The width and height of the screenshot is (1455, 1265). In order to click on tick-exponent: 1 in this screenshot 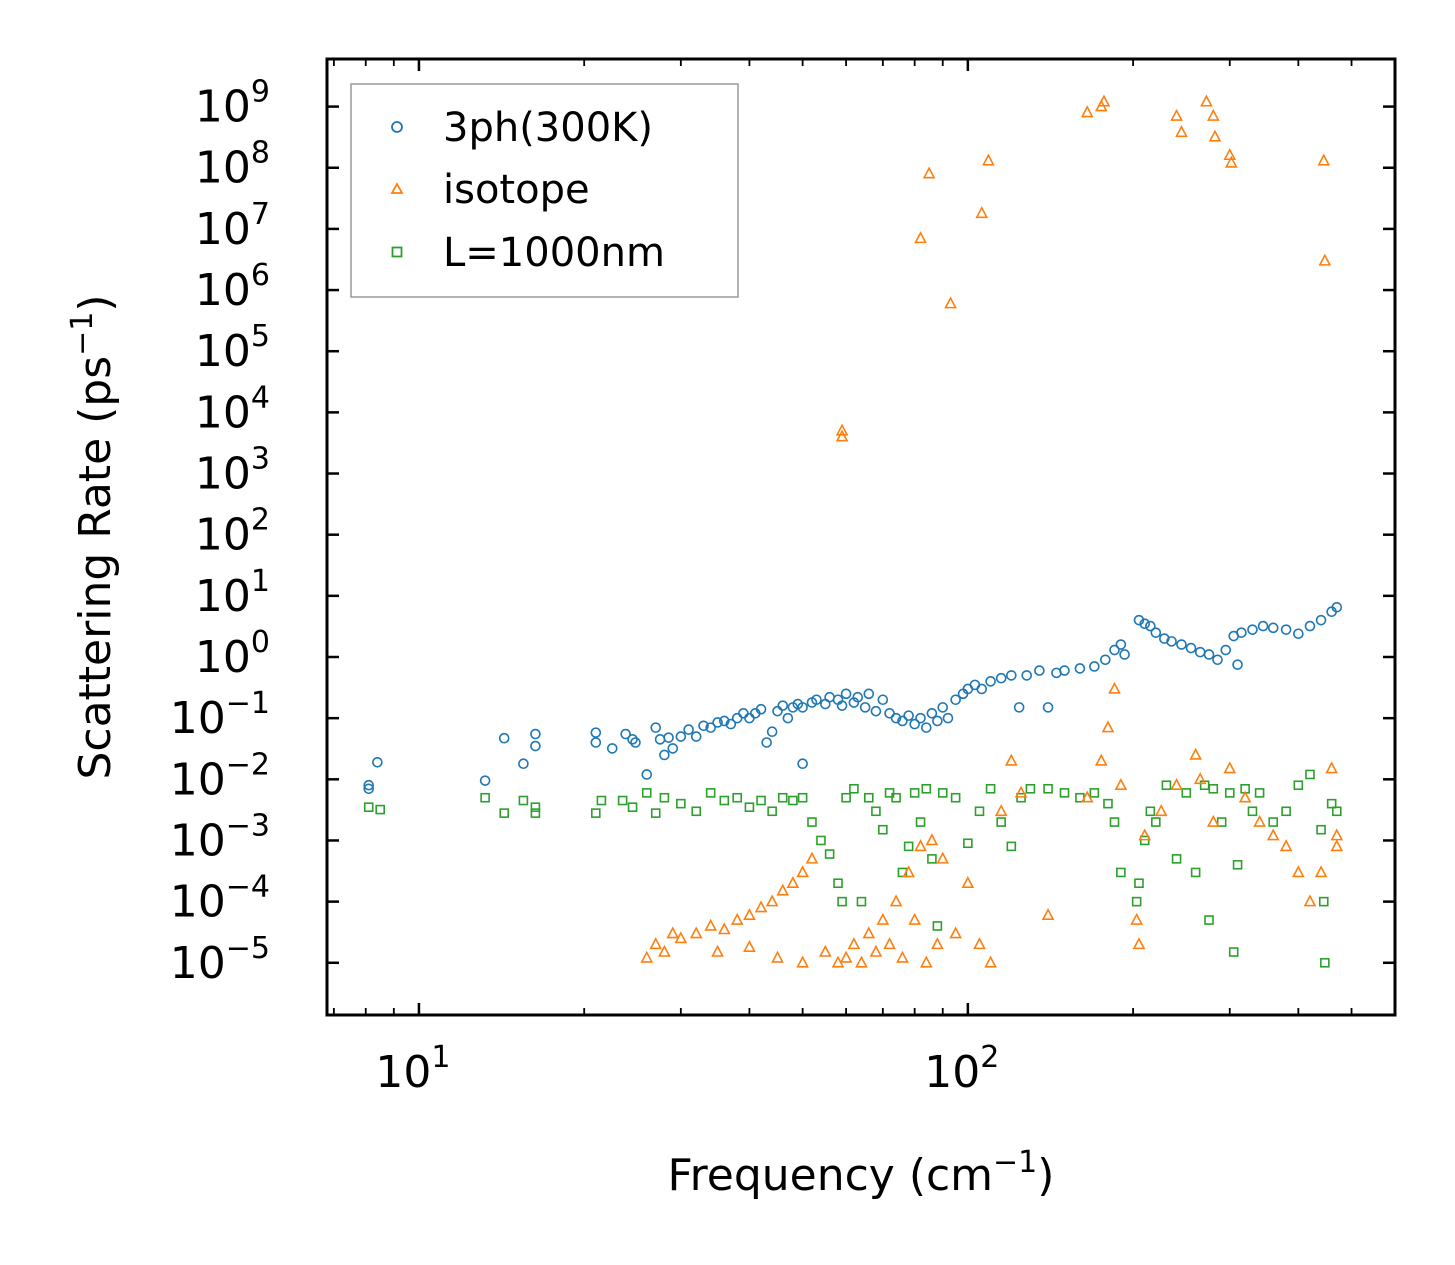, I will do `click(260, 581)`.